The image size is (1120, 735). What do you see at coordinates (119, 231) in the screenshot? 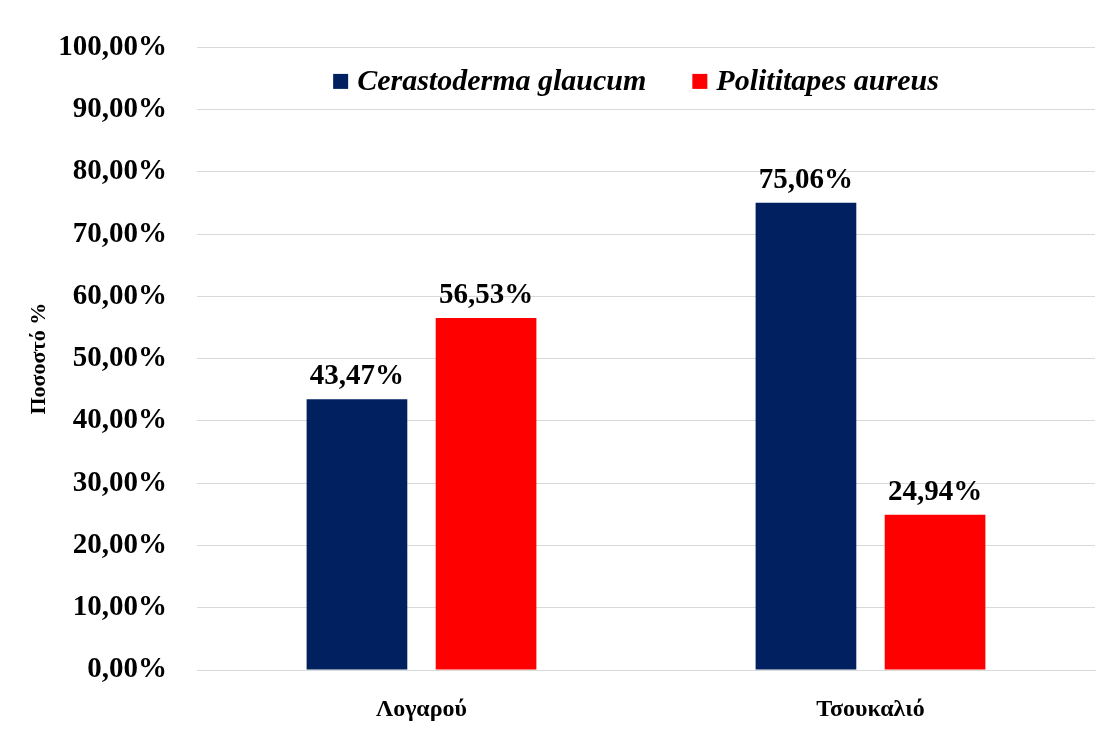
I see `y-tick-label: 70,00%` at bounding box center [119, 231].